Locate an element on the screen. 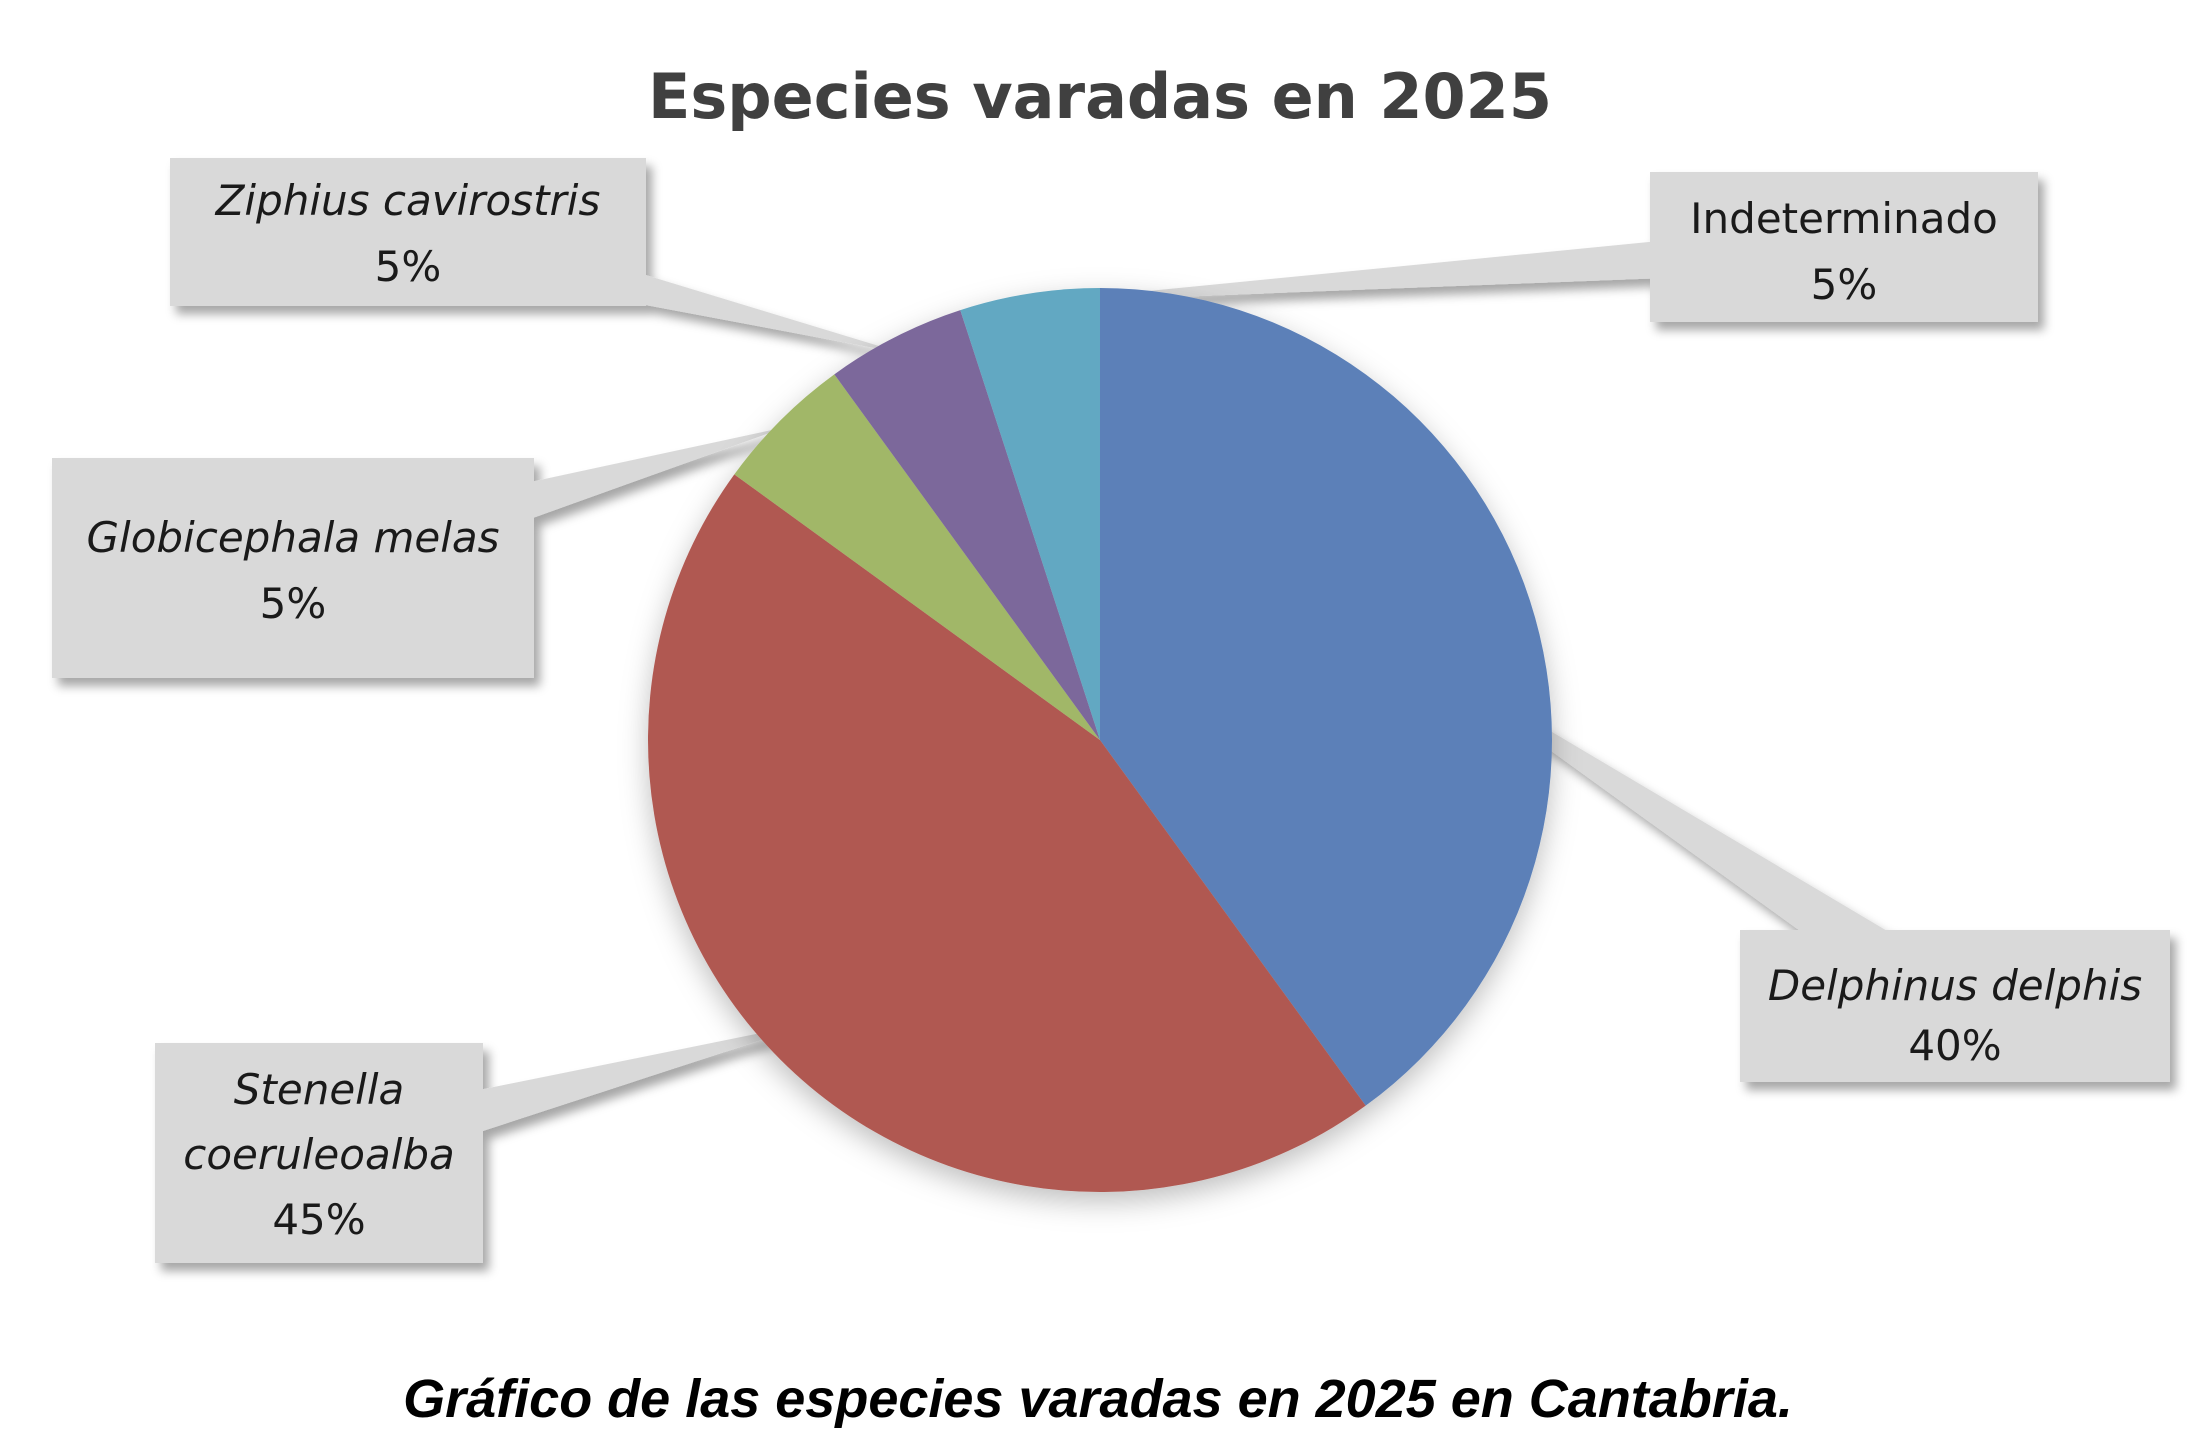  data-label-name: Ziphius cavirostris is located at coordinates (408, 200).